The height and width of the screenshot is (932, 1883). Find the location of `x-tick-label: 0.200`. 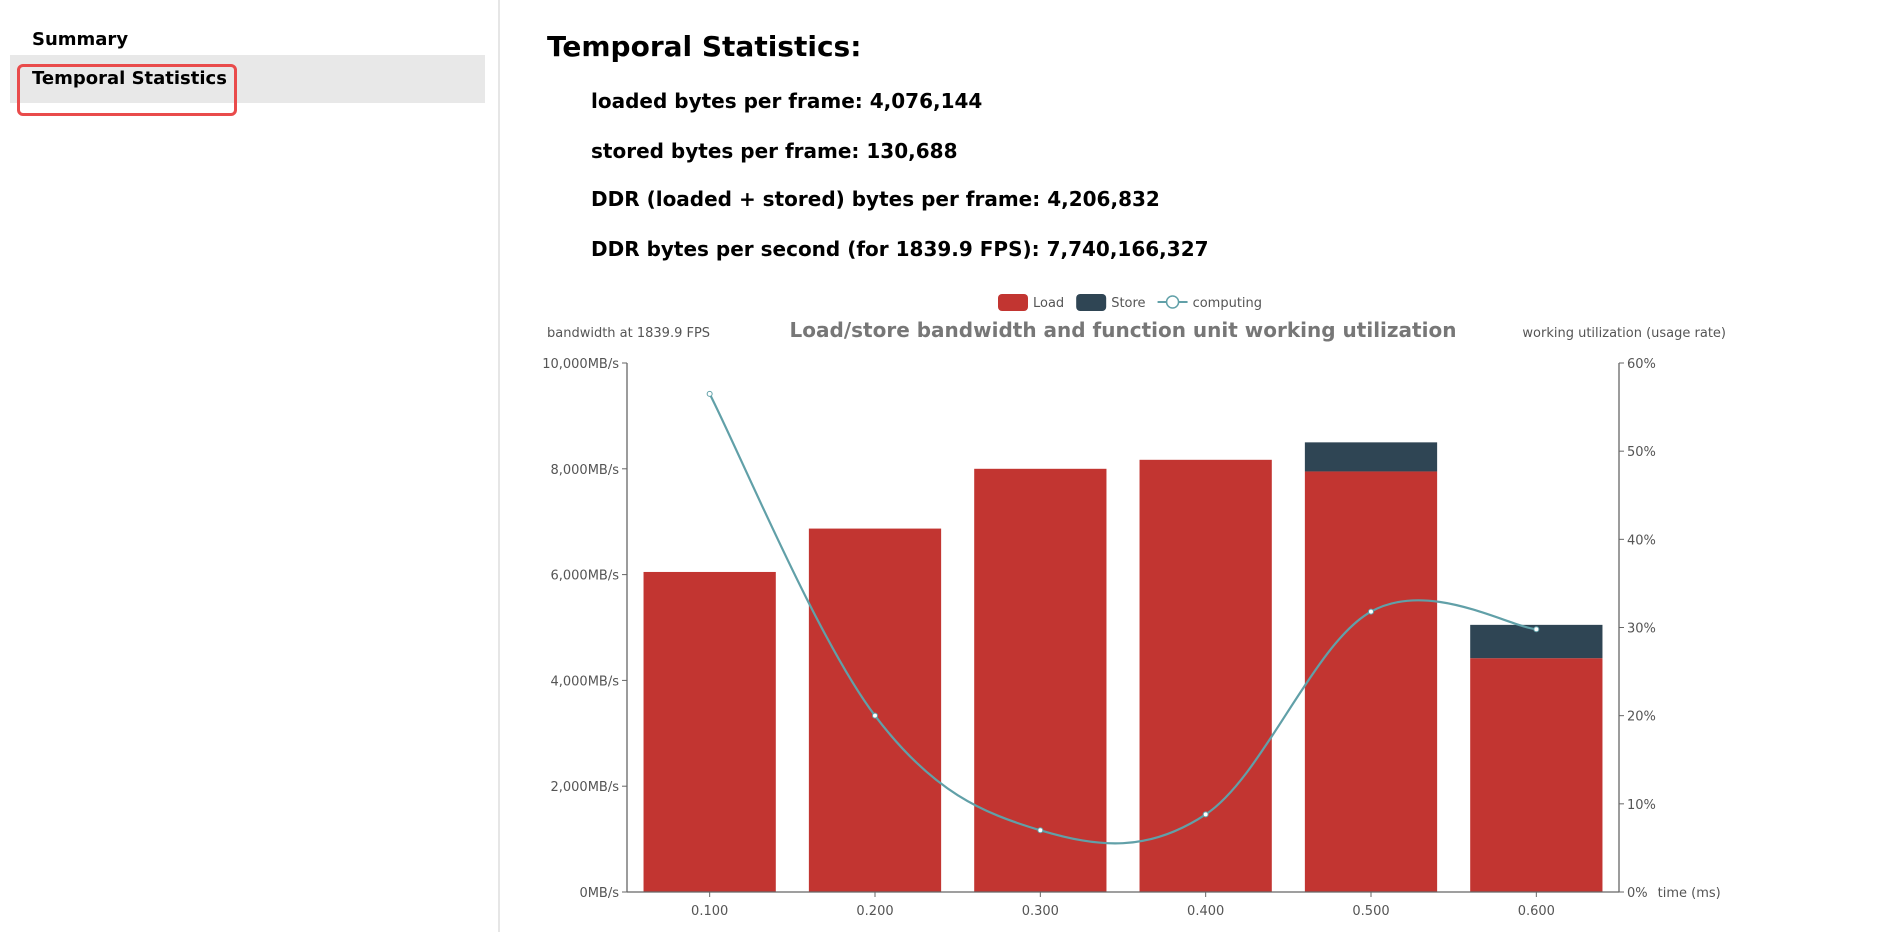

x-tick-label: 0.200 is located at coordinates (874, 911).